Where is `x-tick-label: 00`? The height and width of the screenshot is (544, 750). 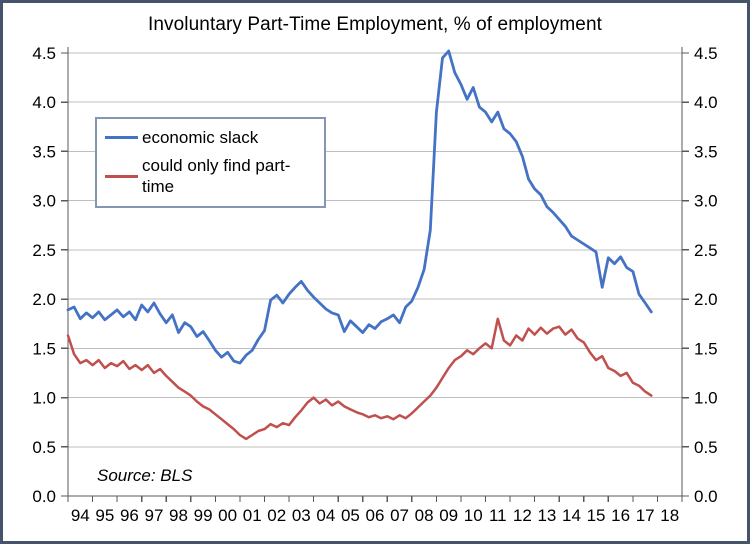 x-tick-label: 00 is located at coordinates (227, 515).